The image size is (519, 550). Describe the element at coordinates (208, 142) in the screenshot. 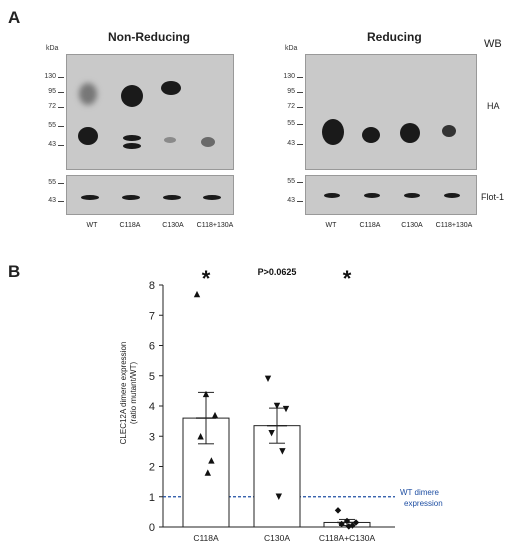

I see `band-double-monomer` at that location.